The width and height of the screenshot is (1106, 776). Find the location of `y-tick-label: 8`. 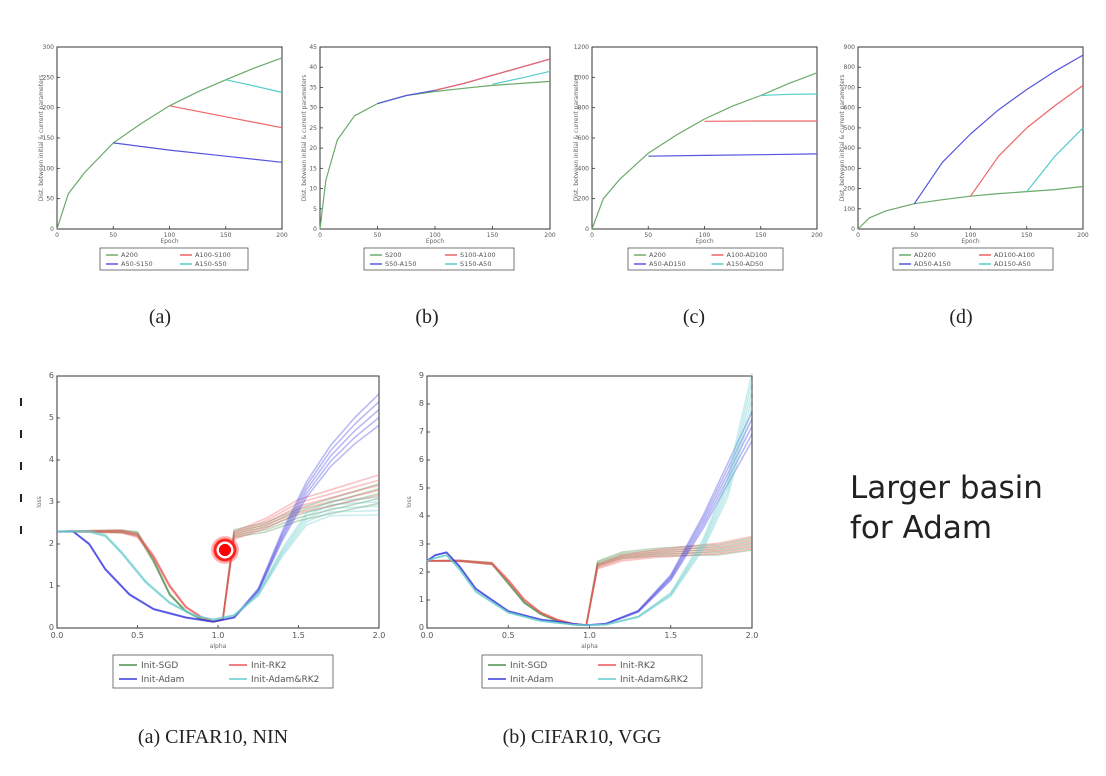

y-tick-label: 8 is located at coordinates (421, 403).